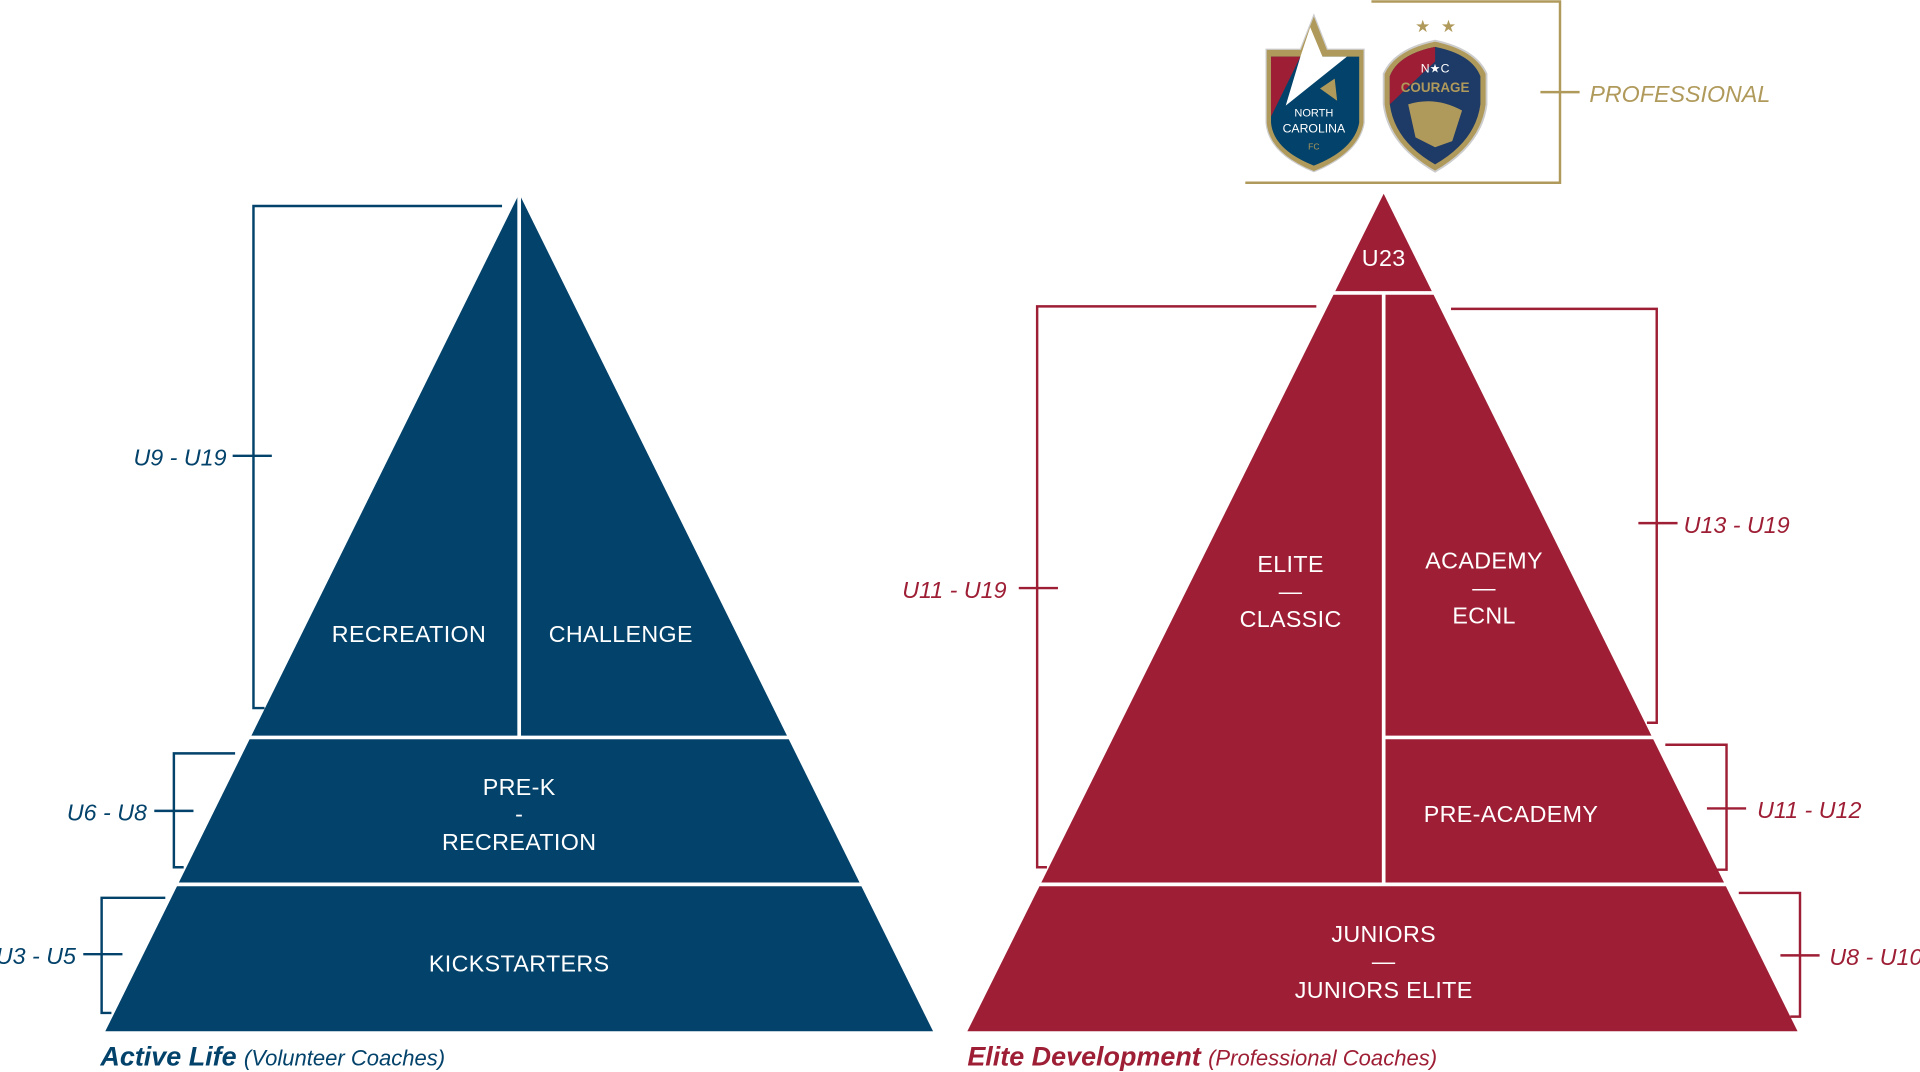 The image size is (1920, 1072). What do you see at coordinates (1315, 93) in the screenshot?
I see `north-carolina-fc-logo: NORTH CAROLINA FC` at bounding box center [1315, 93].